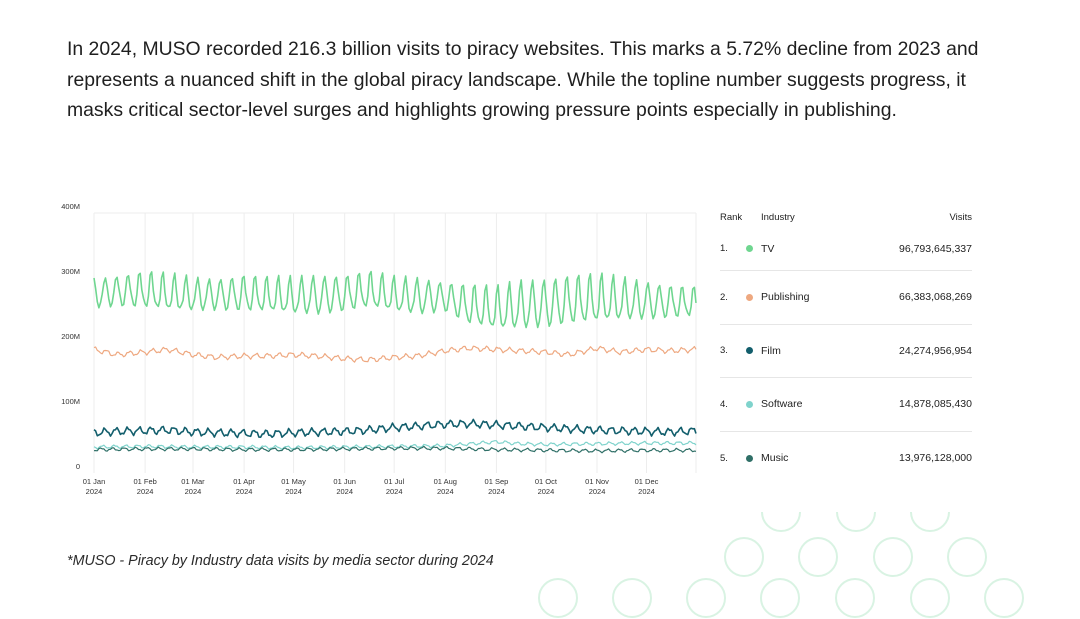  What do you see at coordinates (395, 449) in the screenshot?
I see `series-line-music` at bounding box center [395, 449].